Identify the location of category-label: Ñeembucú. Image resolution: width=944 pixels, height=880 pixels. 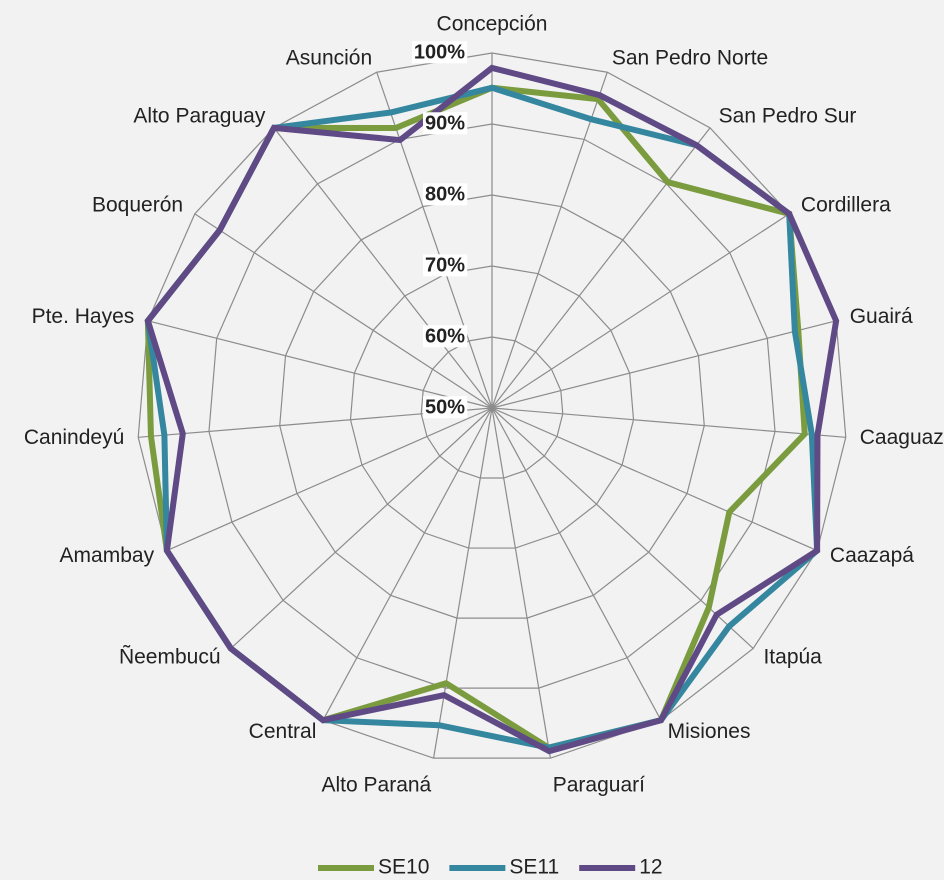
(170, 656).